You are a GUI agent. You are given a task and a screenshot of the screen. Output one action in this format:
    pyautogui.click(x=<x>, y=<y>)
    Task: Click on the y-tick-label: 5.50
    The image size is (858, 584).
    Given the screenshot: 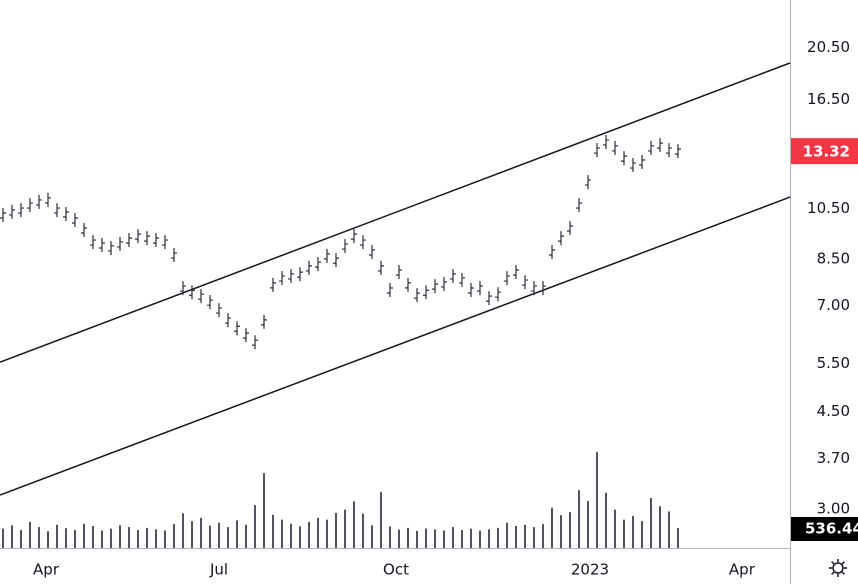 What is the action you would take?
    pyautogui.click(x=833, y=363)
    